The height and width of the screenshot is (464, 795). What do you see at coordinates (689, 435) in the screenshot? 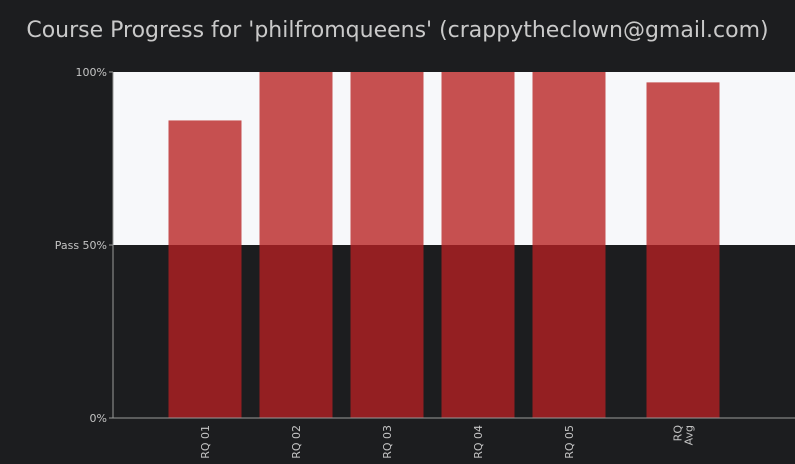
I see `x-tick-label-line: Avg` at bounding box center [689, 435].